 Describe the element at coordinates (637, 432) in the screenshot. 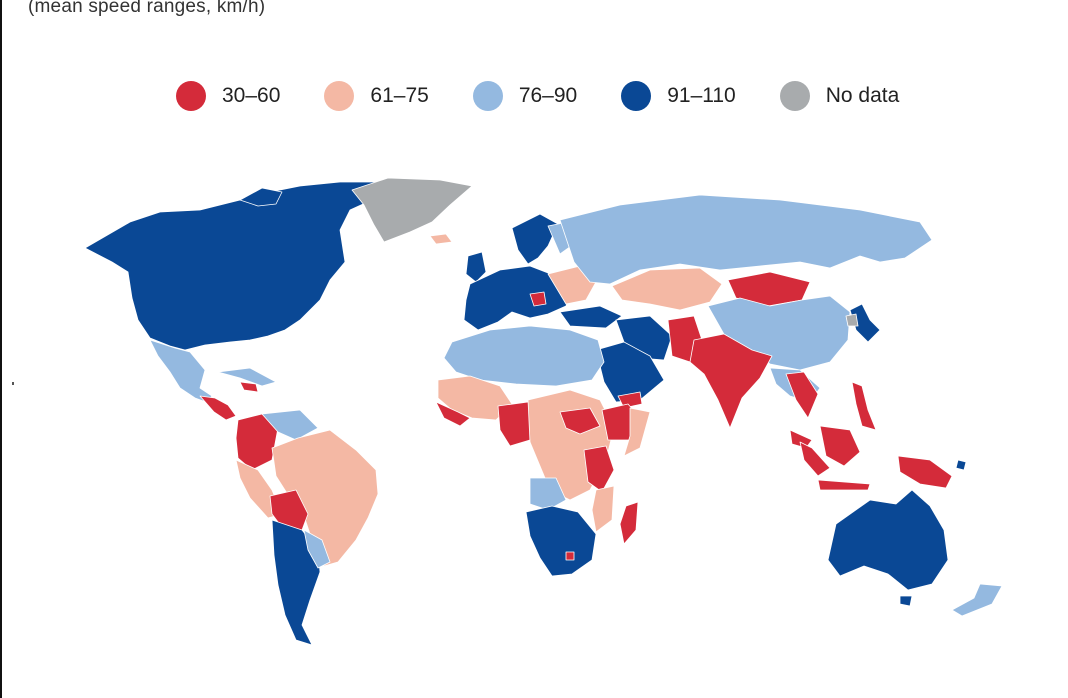

I see `region-somalia` at that location.